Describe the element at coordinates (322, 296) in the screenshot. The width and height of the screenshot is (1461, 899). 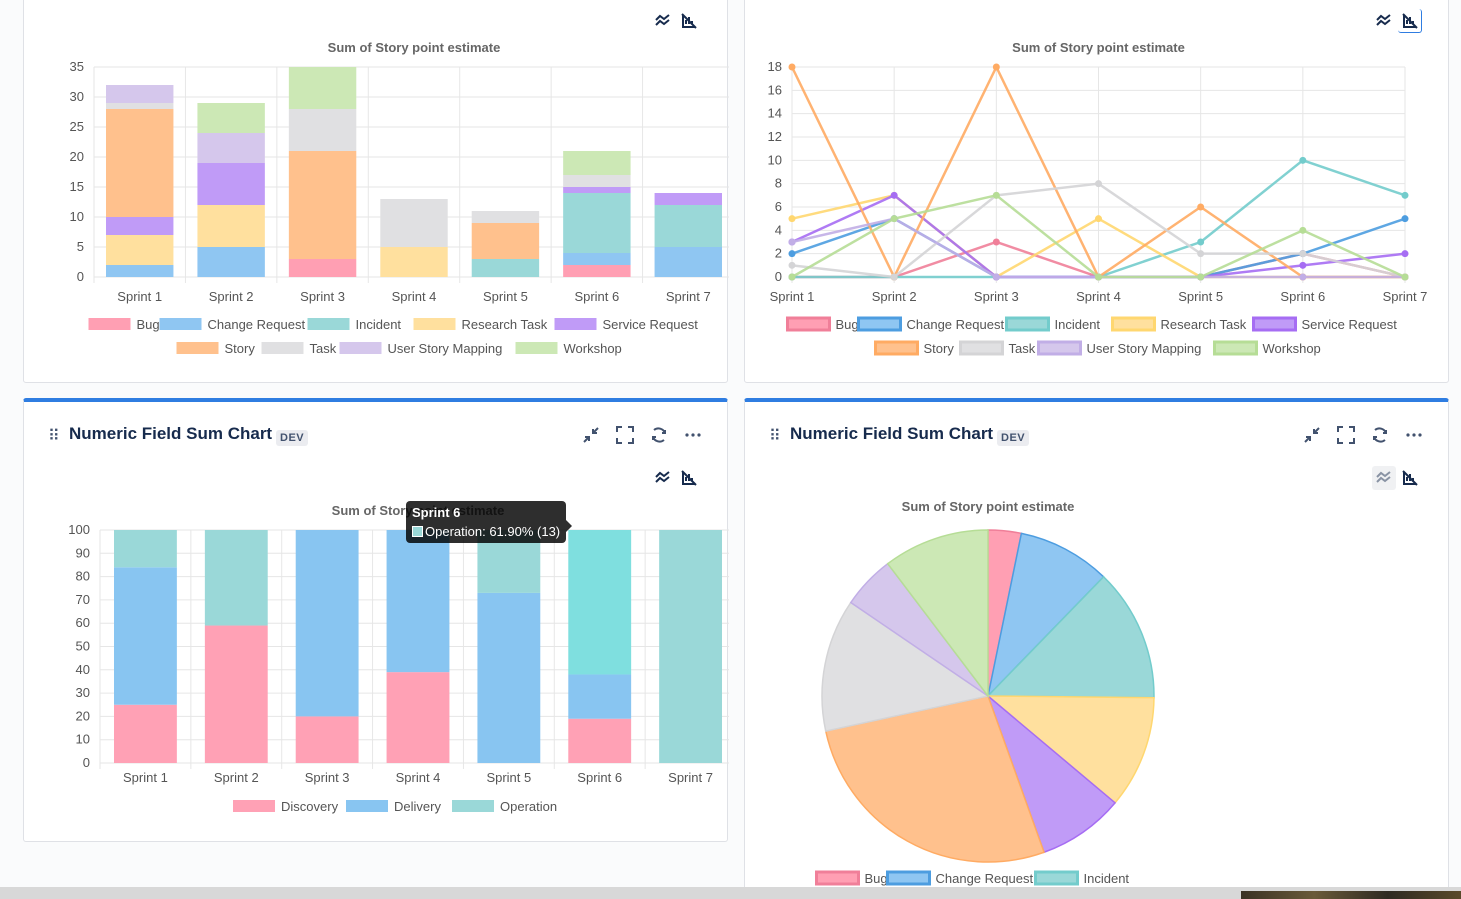
I see `x-tick-label: Sprint 3` at that location.